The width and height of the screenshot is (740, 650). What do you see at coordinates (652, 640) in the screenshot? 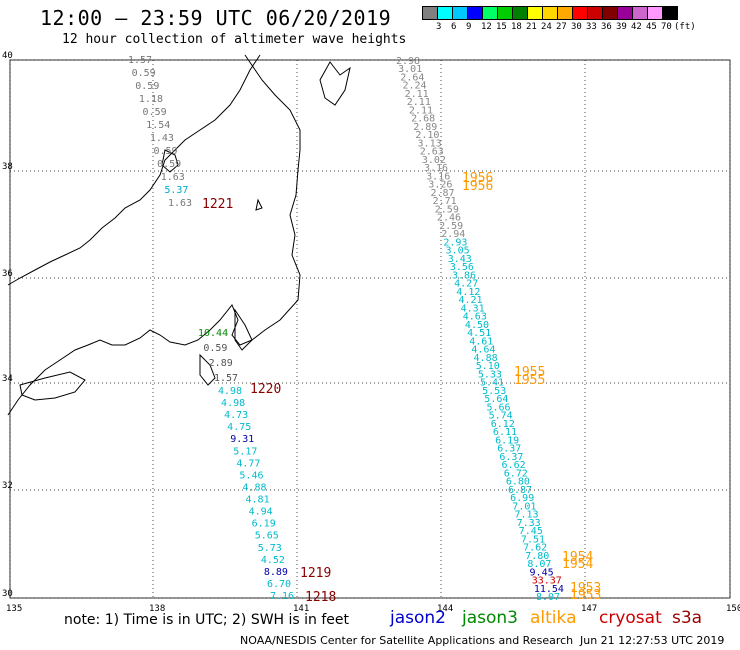
I see `footer-date: Jun 21 12:27:53 UTC 2019` at bounding box center [652, 640].